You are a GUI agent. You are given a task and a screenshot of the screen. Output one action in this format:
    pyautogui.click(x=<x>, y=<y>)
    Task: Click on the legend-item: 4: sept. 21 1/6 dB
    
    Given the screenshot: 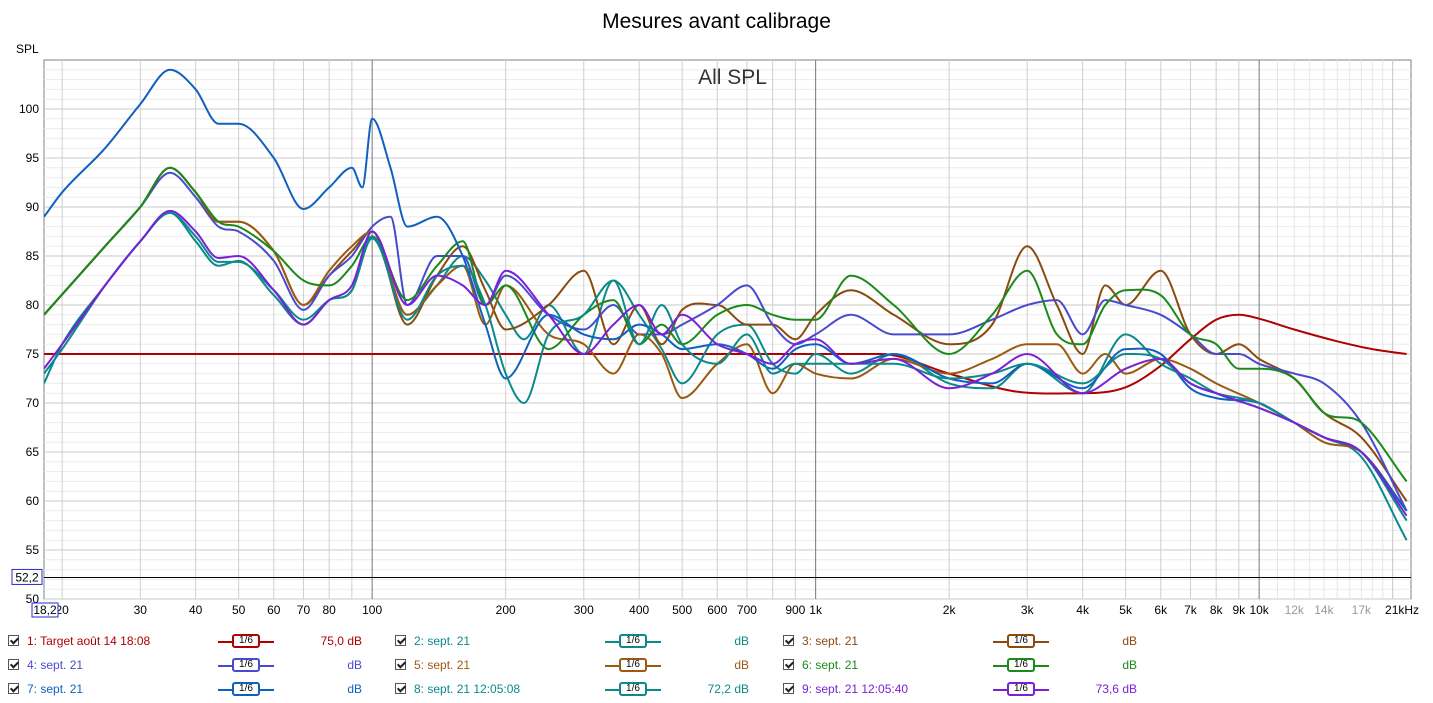 What is the action you would take?
    pyautogui.click(x=196, y=667)
    